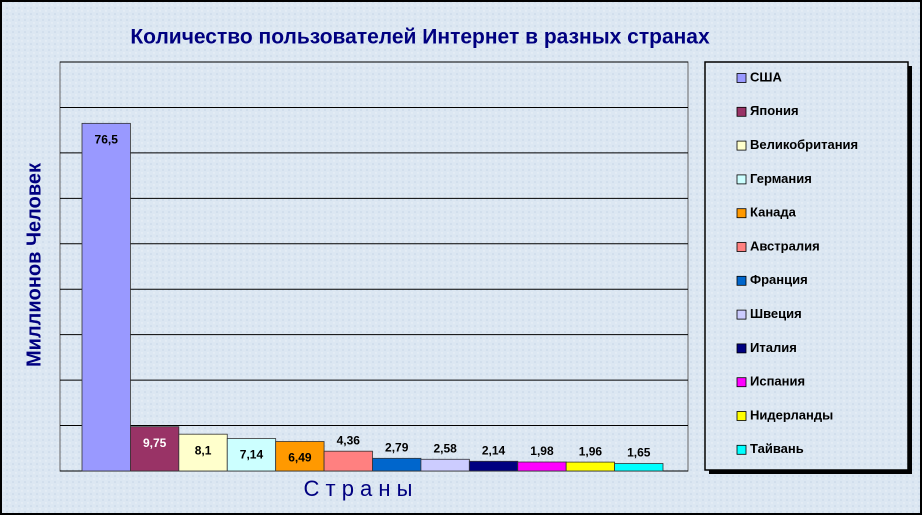 The width and height of the screenshot is (924, 517). Describe the element at coordinates (774, 110) in the screenshot. I see `legend-label: Япония` at that location.